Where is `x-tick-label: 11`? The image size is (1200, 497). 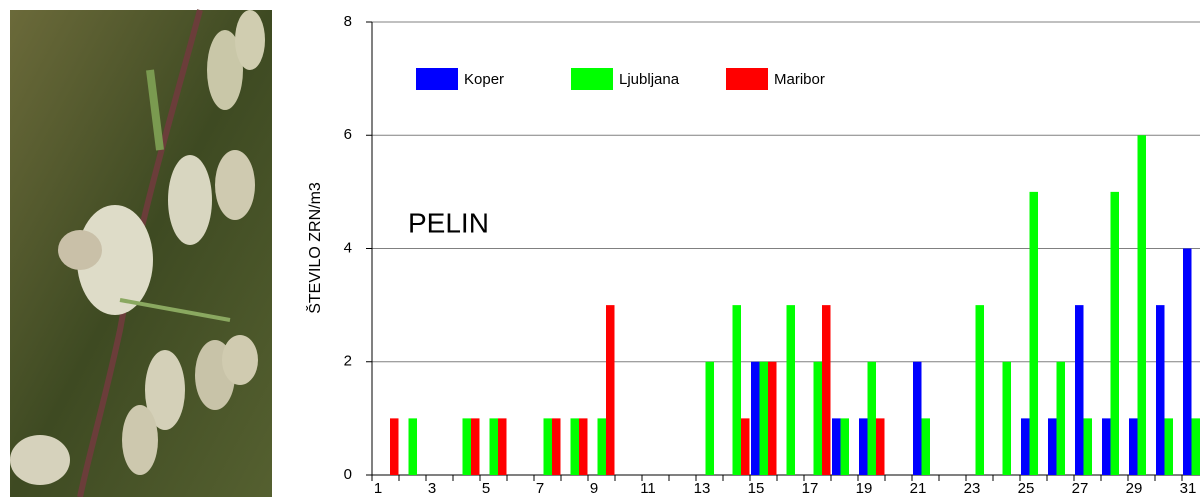
x-tick-label: 11 is located at coordinates (648, 488).